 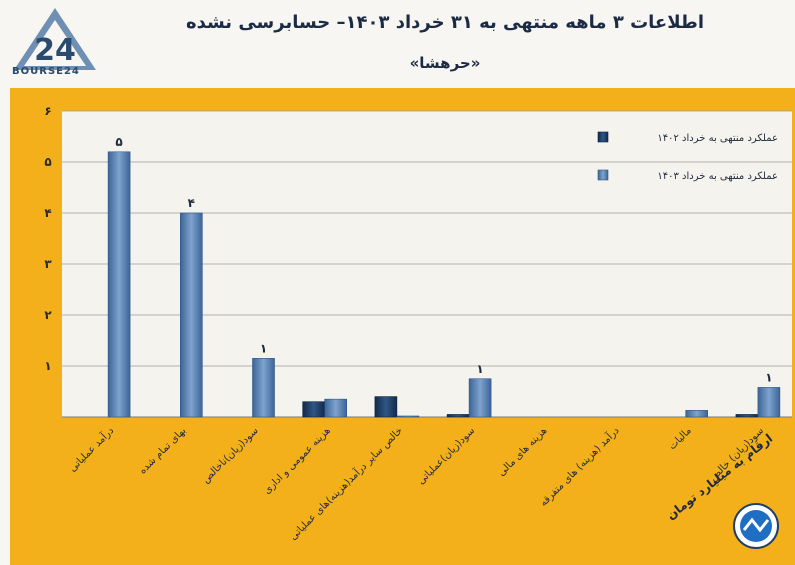 What do you see at coordinates (445, 63) in the screenshot?
I see `company-name: «حرهشا»` at bounding box center [445, 63].